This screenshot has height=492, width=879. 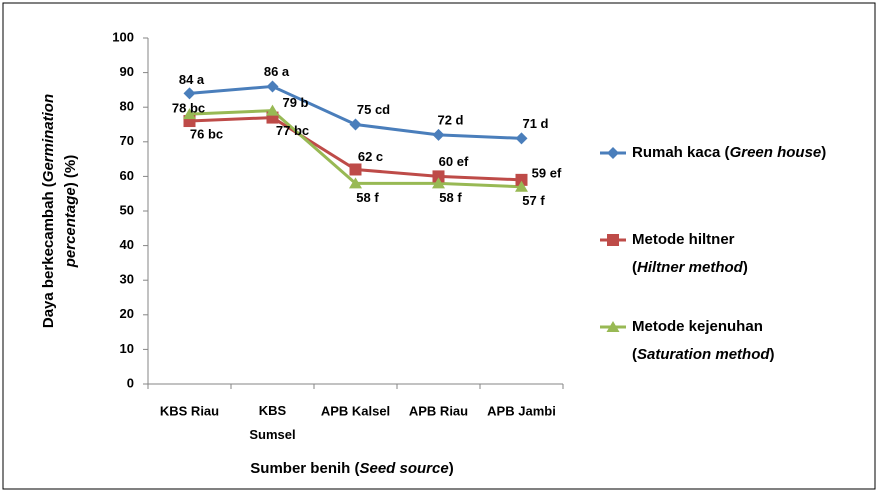 I want to click on data-label: 72 d, so click(x=450, y=119).